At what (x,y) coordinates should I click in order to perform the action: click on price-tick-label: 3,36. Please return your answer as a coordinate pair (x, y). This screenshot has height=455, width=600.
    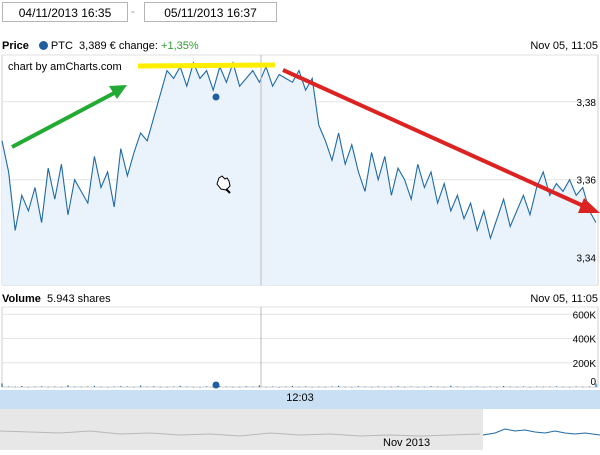
    Looking at the image, I should click on (587, 181).